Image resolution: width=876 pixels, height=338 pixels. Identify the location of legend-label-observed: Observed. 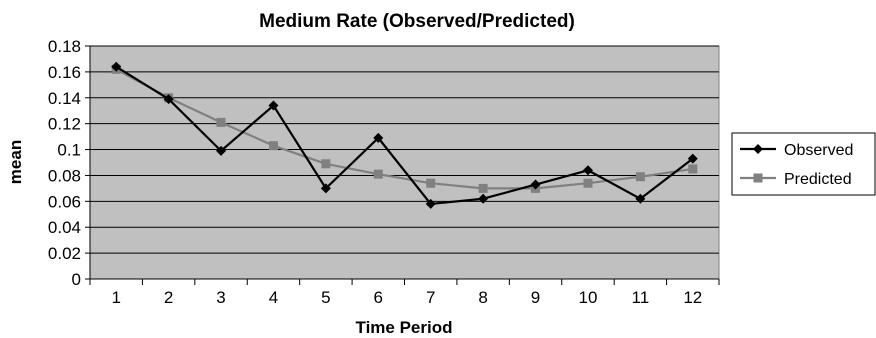
(818, 150).